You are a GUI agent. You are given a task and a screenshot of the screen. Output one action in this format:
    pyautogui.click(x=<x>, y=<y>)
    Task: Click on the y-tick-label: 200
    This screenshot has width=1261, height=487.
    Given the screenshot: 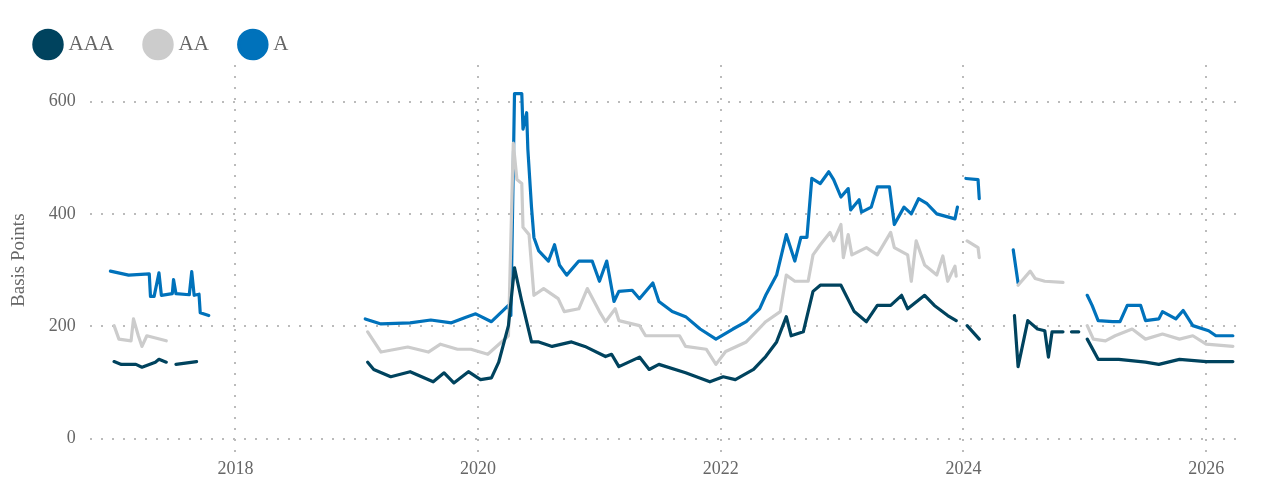 What is the action you would take?
    pyautogui.click(x=62, y=324)
    